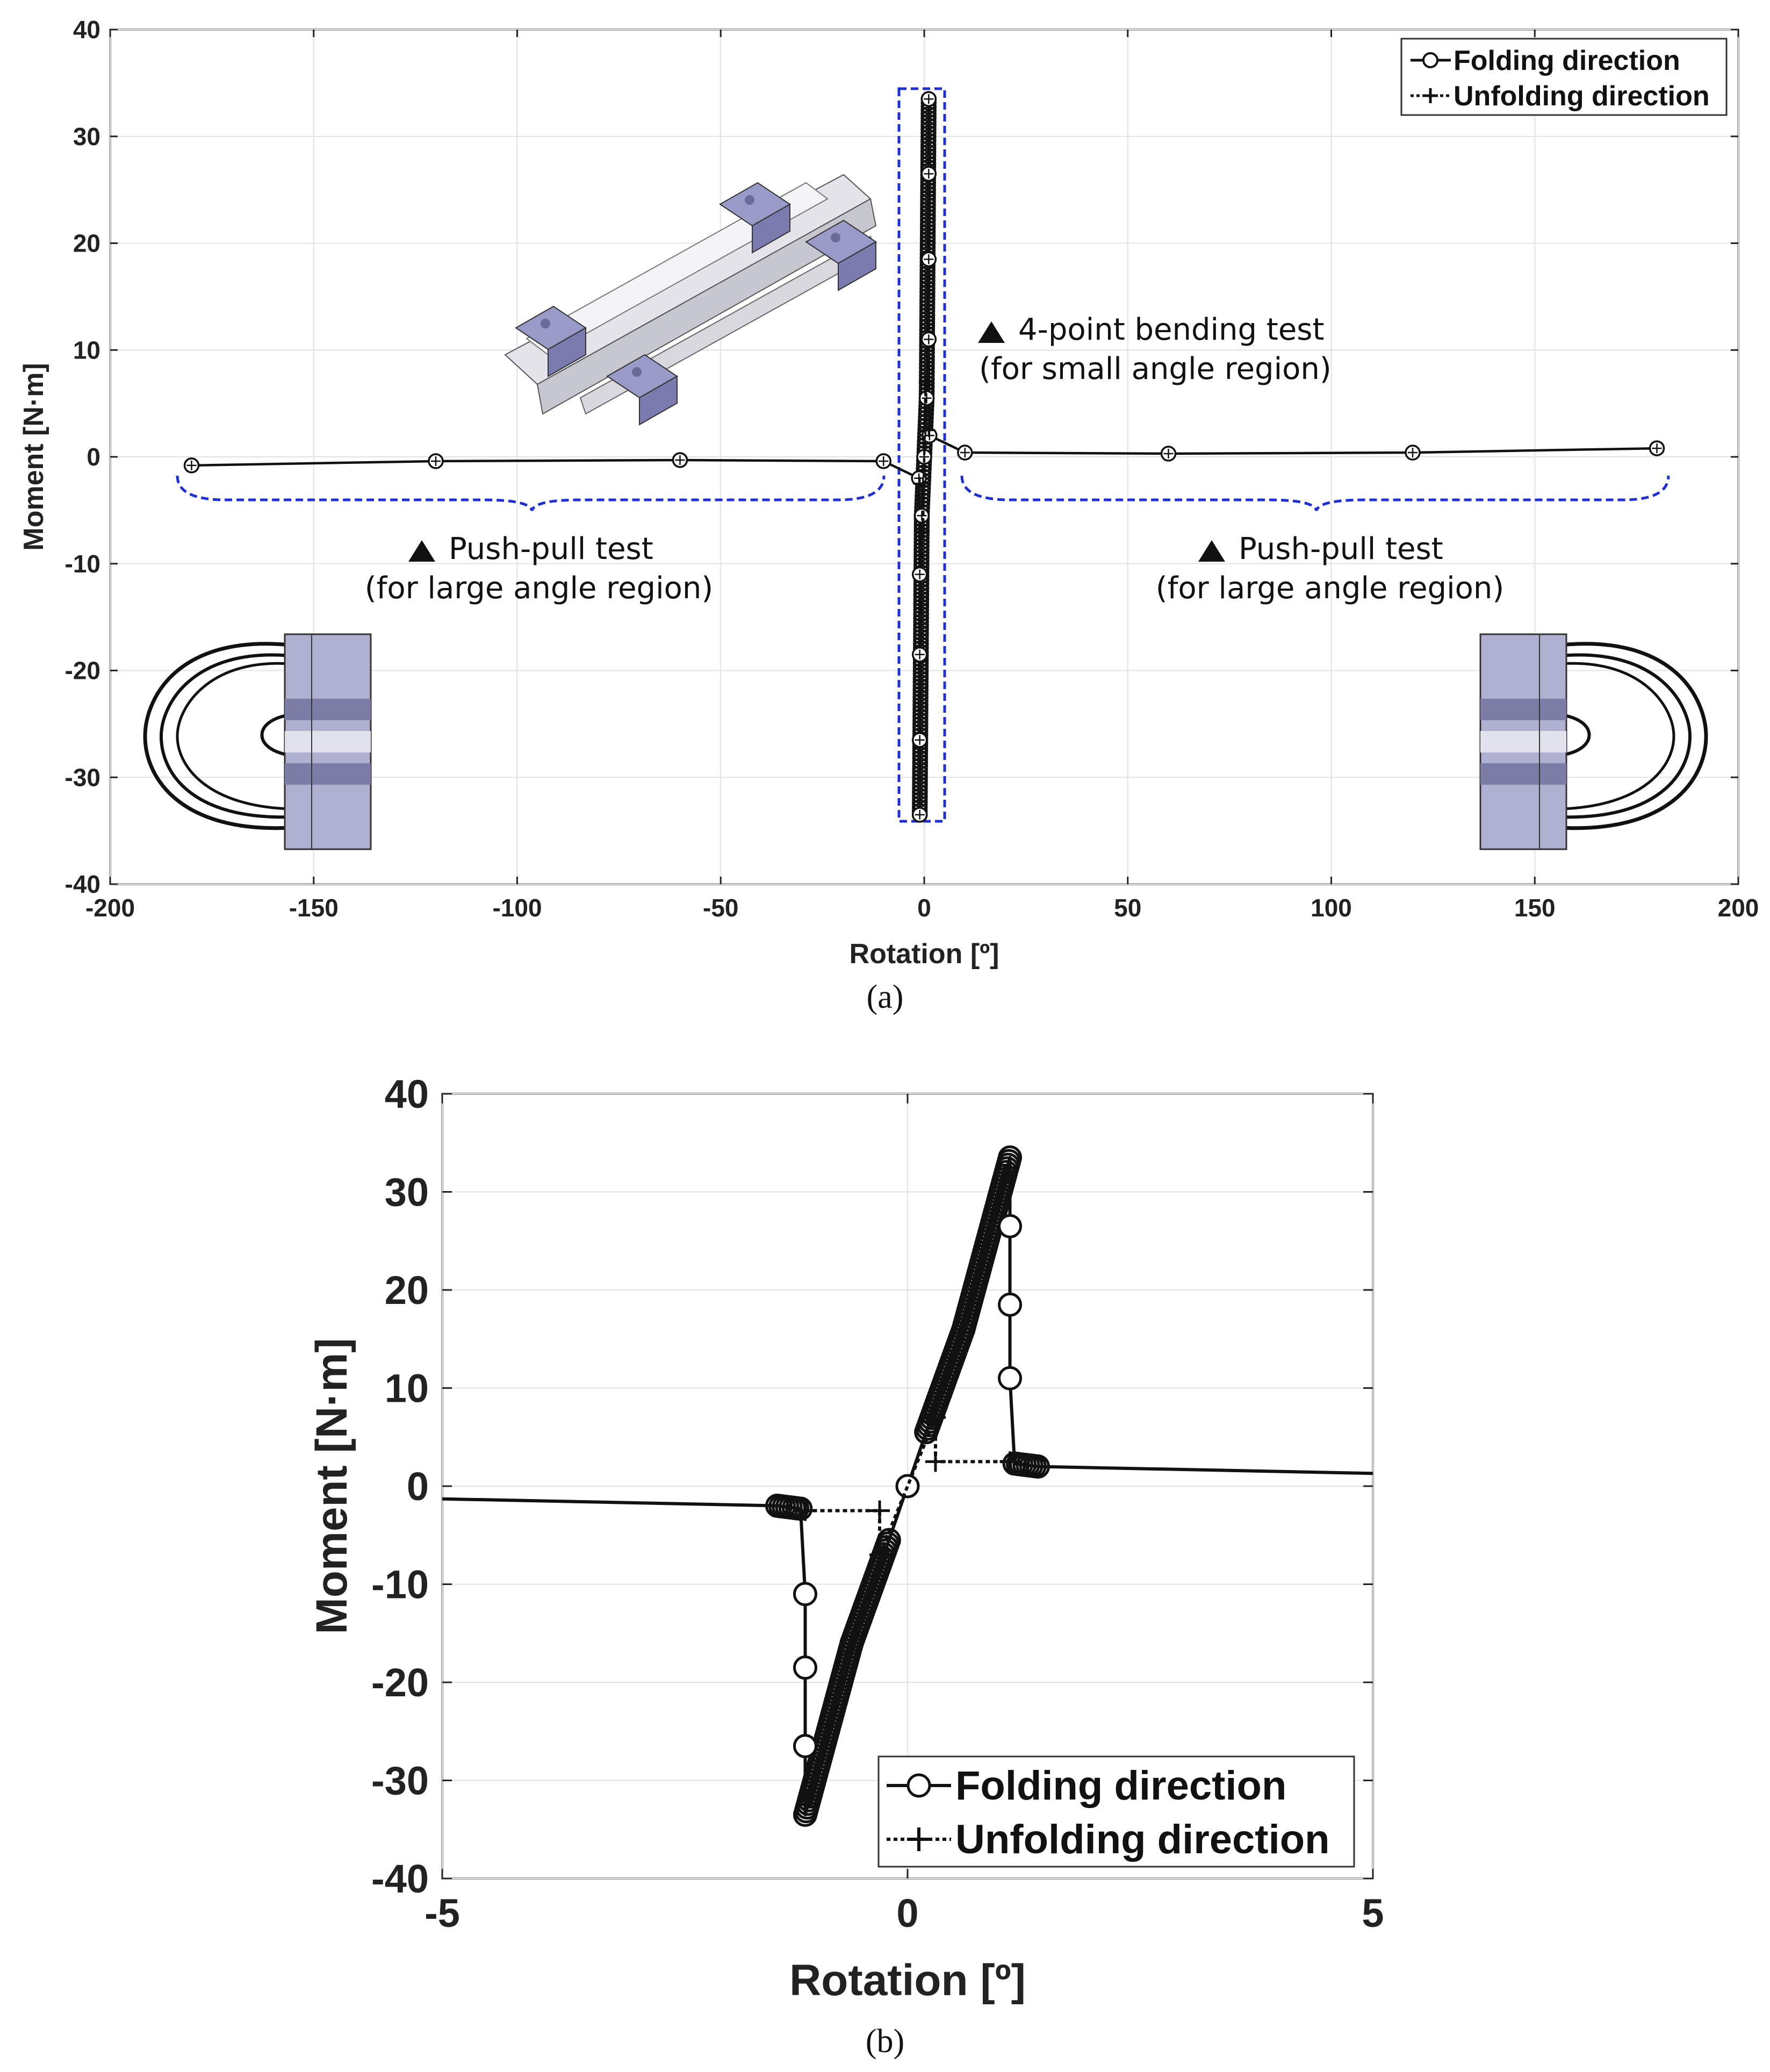 This screenshot has height=2072, width=1770. Describe the element at coordinates (33, 457) in the screenshot. I see `panel-a-y-axis-label: Moment [N·m]` at that location.